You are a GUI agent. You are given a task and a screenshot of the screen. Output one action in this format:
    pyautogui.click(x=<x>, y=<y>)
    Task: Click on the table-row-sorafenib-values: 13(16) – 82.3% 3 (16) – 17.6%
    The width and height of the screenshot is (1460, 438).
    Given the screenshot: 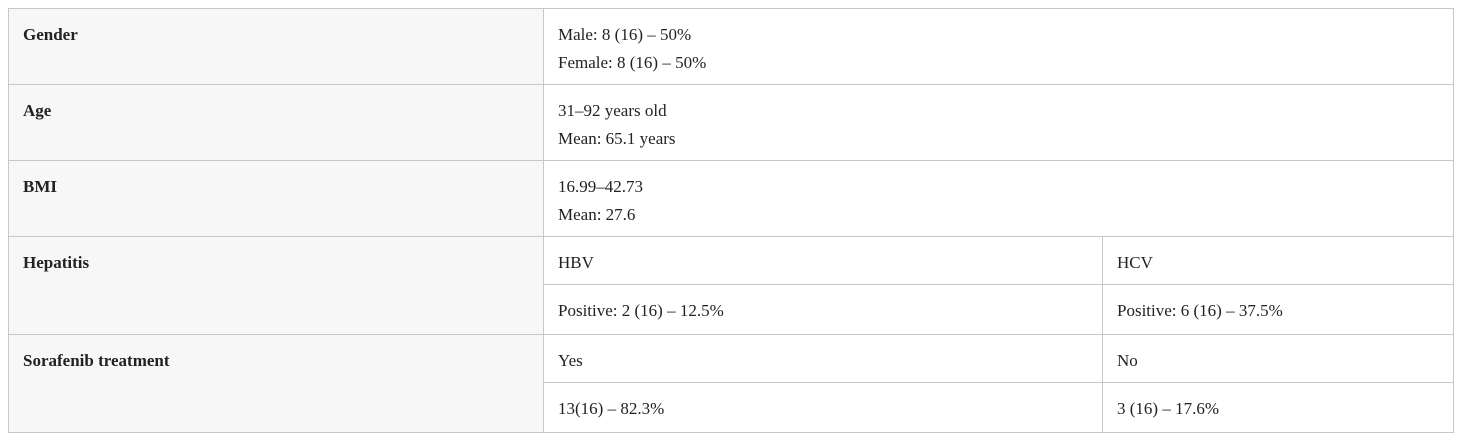 What is the action you would take?
    pyautogui.click(x=731, y=407)
    